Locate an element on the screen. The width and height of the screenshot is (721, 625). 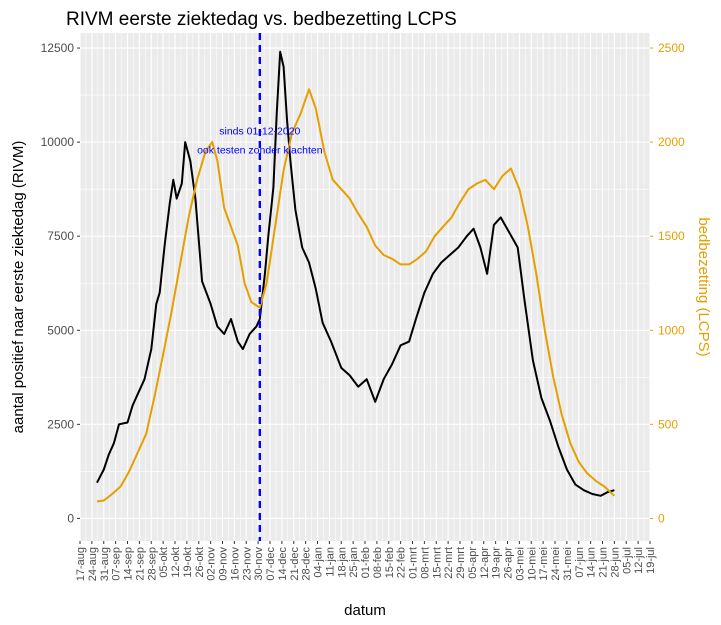
x-tick-label: 31-mei is located at coordinates (568, 564).